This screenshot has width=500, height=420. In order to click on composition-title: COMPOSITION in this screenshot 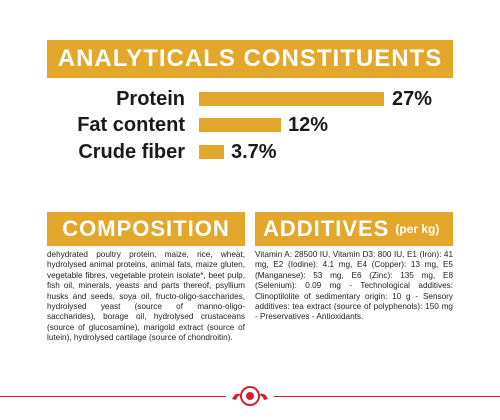, I will do `click(146, 229)`.